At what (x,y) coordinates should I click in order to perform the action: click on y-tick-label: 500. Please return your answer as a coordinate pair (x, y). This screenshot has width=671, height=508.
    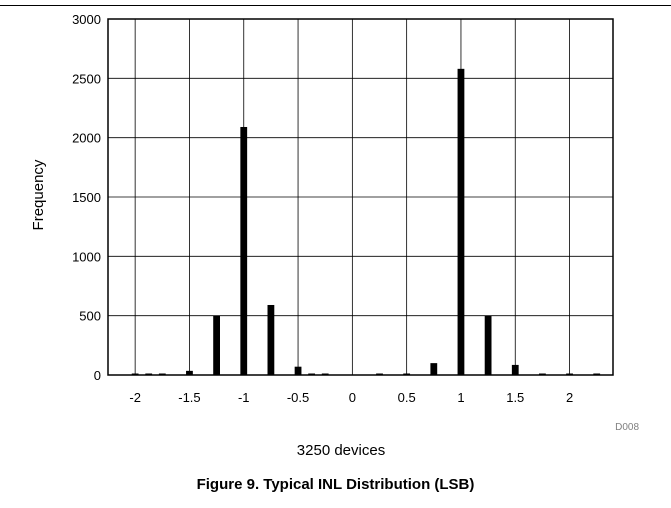
    Looking at the image, I should click on (90, 316).